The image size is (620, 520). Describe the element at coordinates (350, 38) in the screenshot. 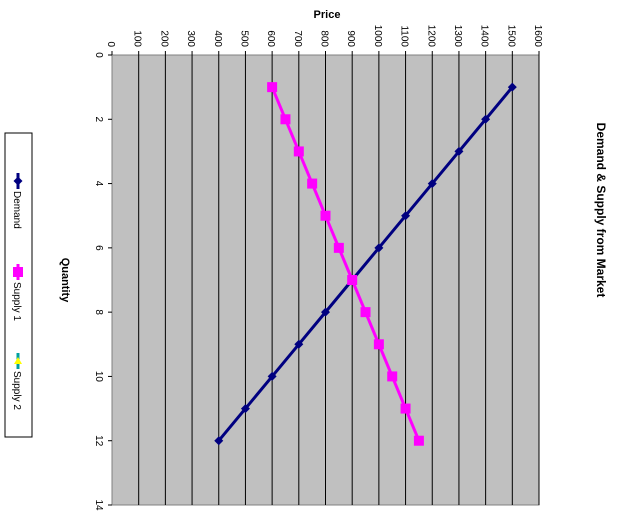

I see `price-tick-label: 900` at that location.